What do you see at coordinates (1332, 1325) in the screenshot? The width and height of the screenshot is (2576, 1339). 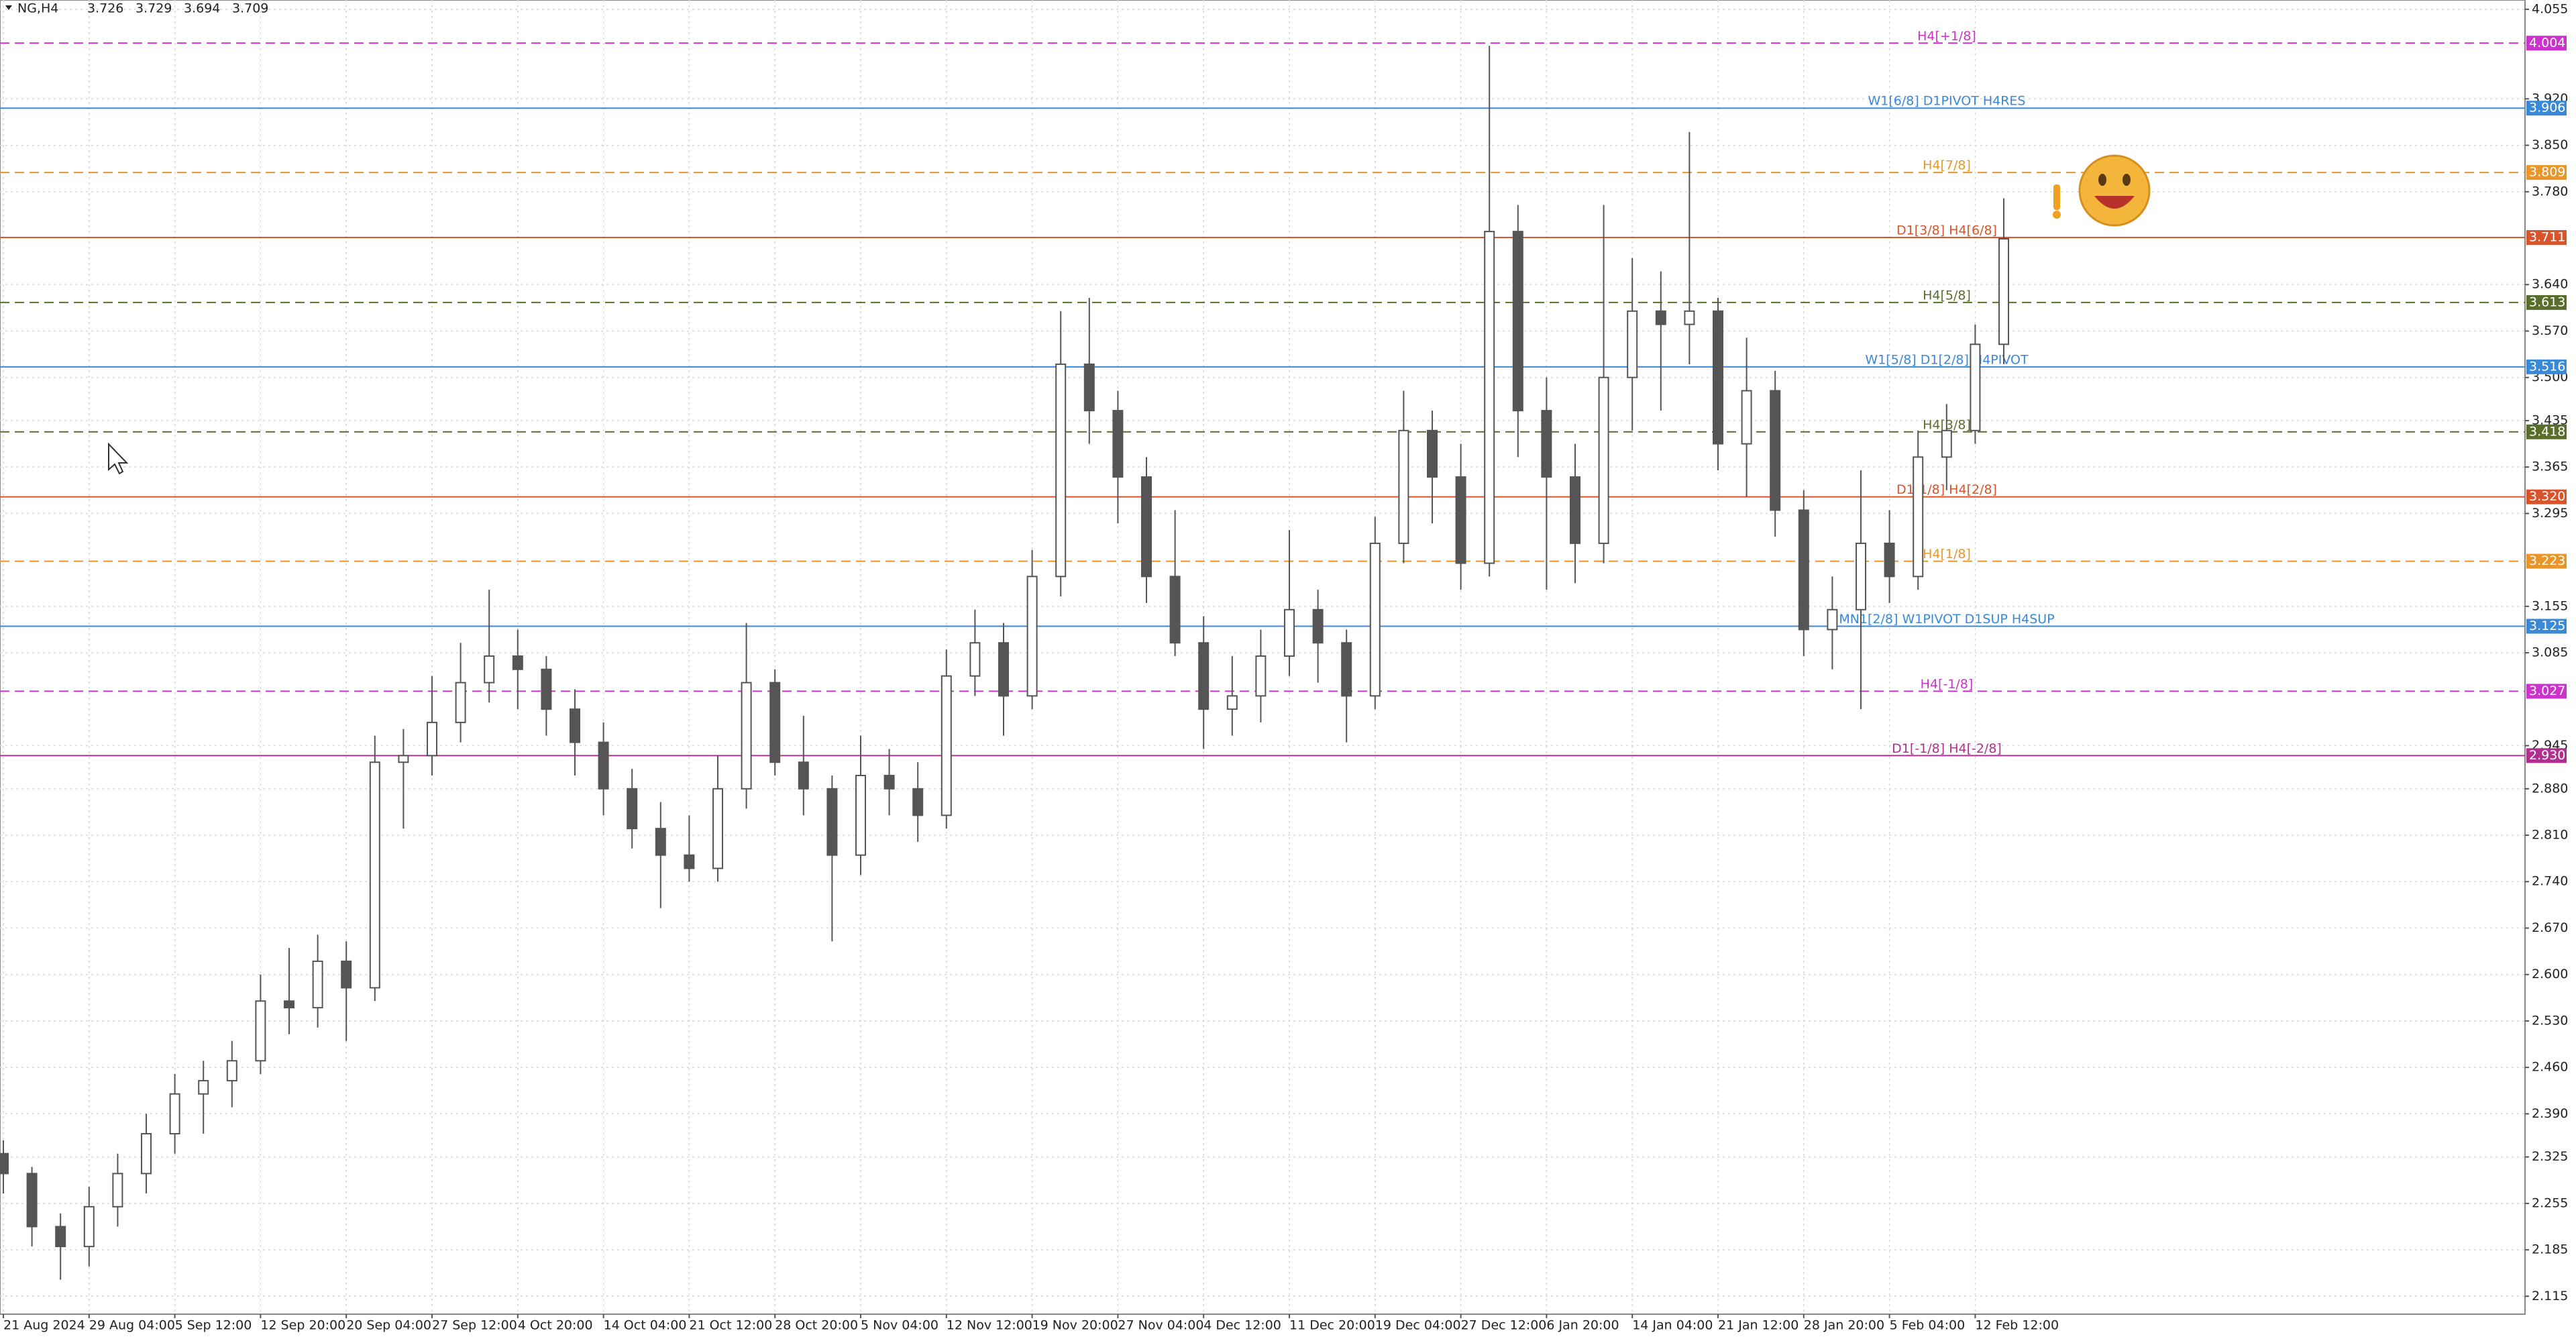 I see `x-tick-label: 11 Dec 20:00` at bounding box center [1332, 1325].